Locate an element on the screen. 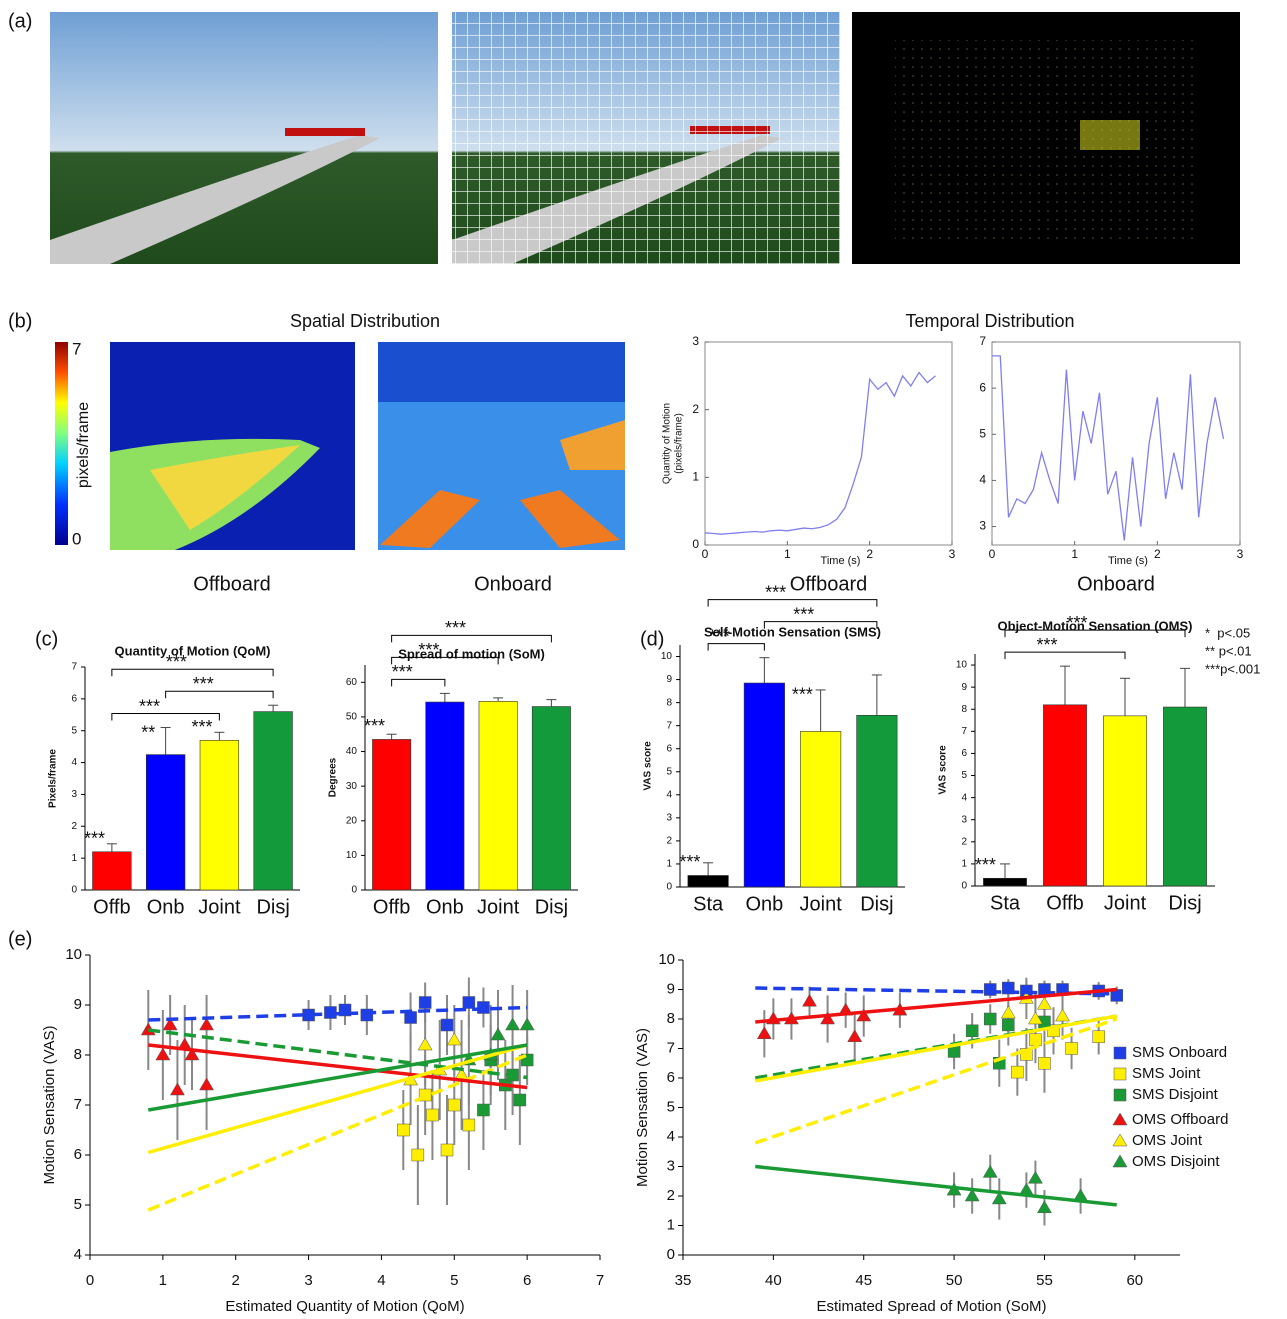 The width and height of the screenshot is (1287, 1319). y-axis-label: Pixels/frame is located at coordinates (53, 778).